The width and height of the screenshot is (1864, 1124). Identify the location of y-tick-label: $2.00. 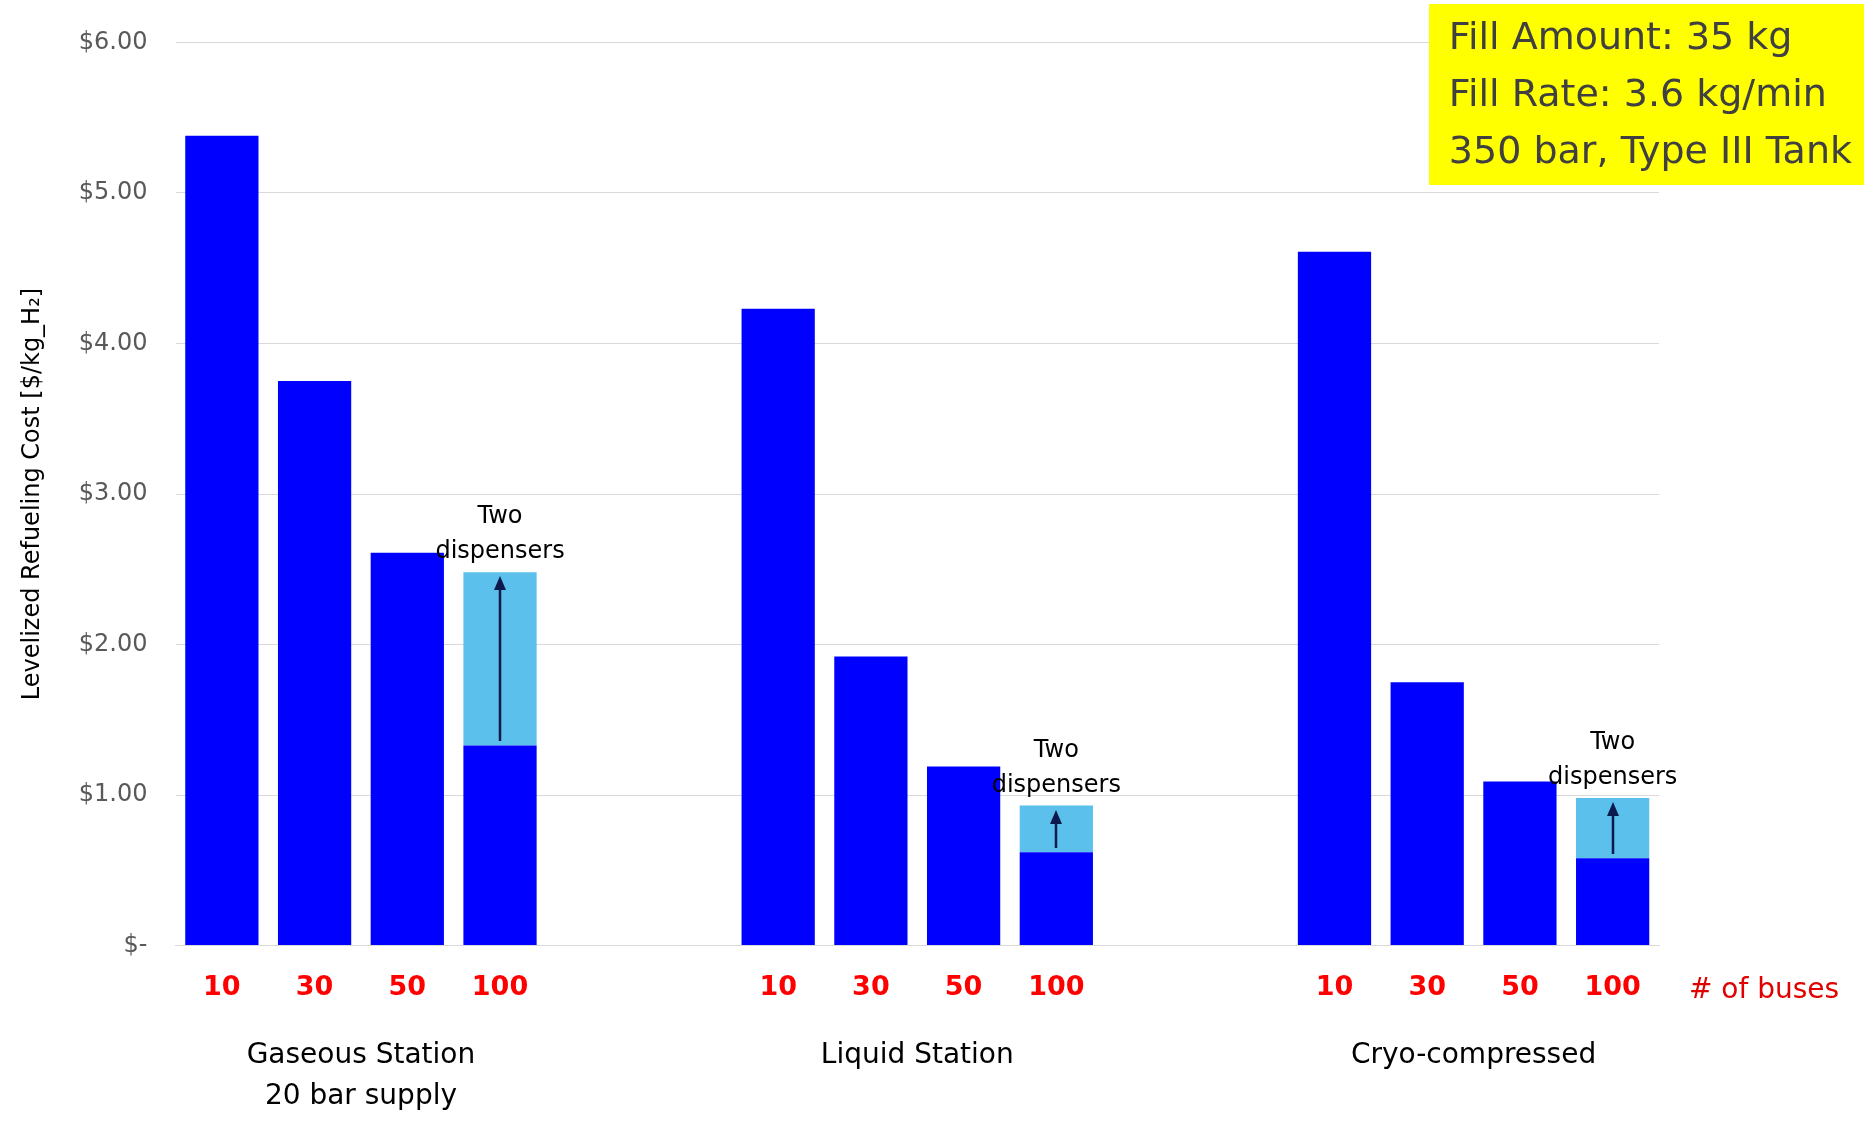
(113, 642).